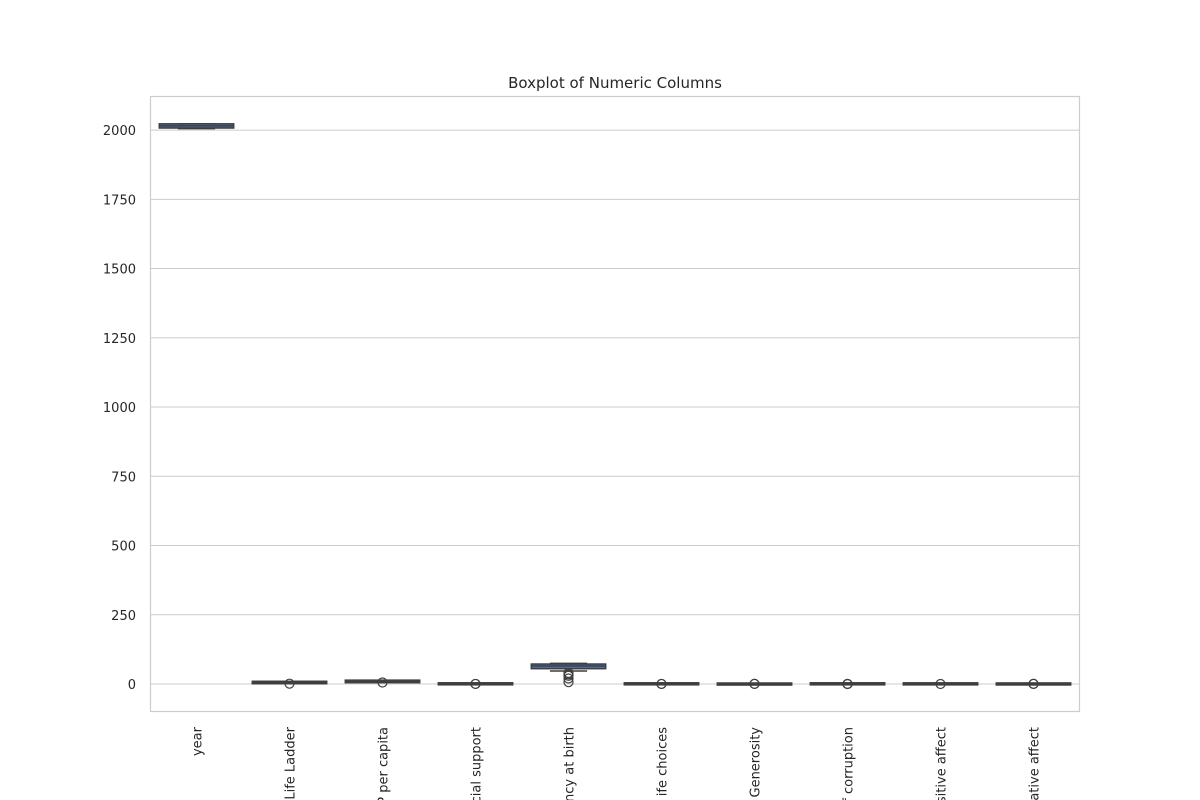  What do you see at coordinates (477, 763) in the screenshot?
I see `x-tick-label: cial support` at bounding box center [477, 763].